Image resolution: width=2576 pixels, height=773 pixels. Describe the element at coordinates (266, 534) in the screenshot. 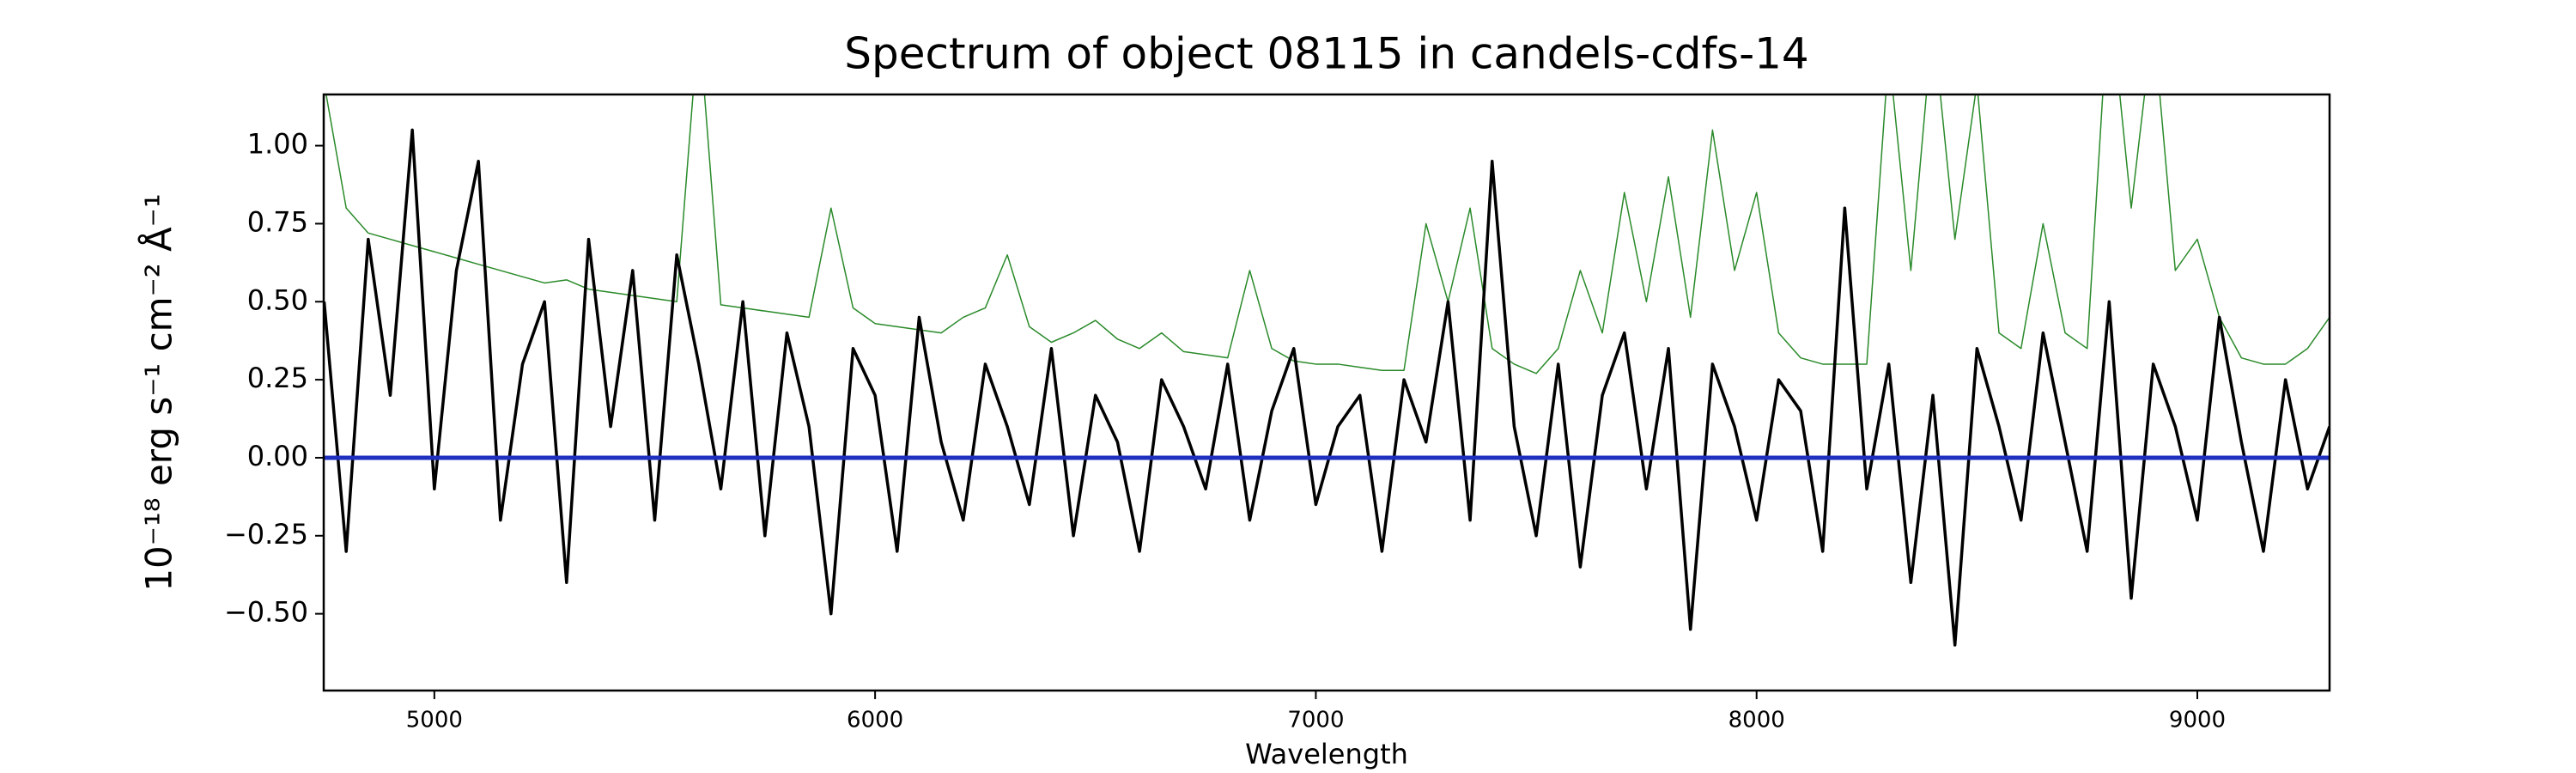

I see `y-tick-label: −0.25` at that location.